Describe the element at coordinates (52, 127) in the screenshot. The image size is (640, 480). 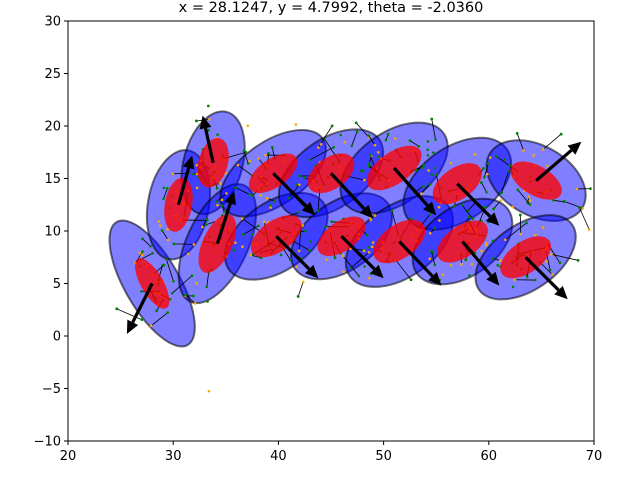
I see `y-tick-label: 20` at that location.